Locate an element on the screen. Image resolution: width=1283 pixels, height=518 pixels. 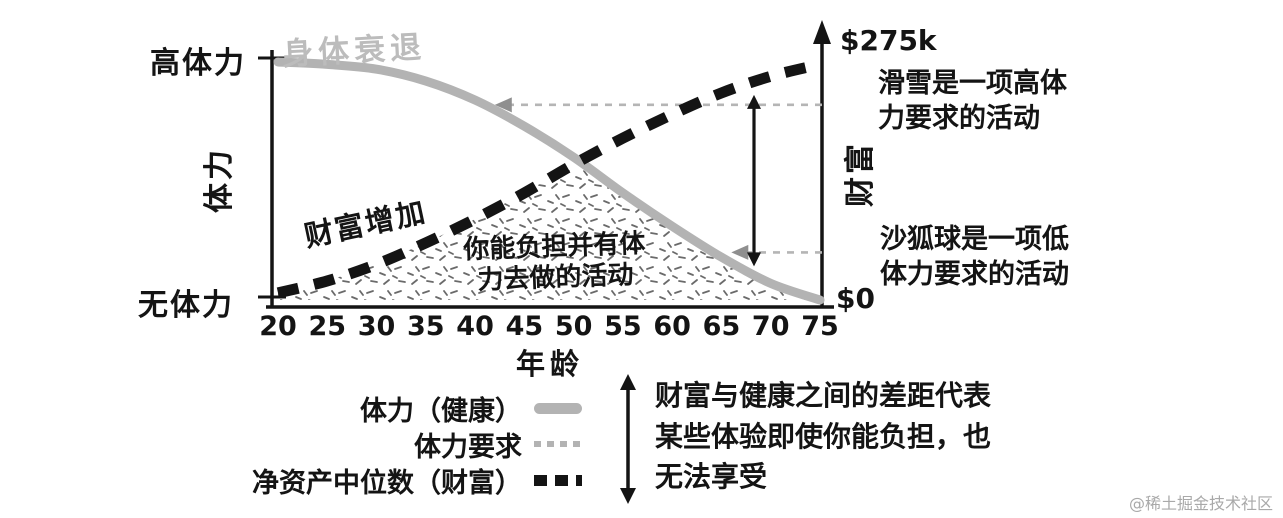
watermark: @稀土掘金技术社区 is located at coordinates (1200, 503).